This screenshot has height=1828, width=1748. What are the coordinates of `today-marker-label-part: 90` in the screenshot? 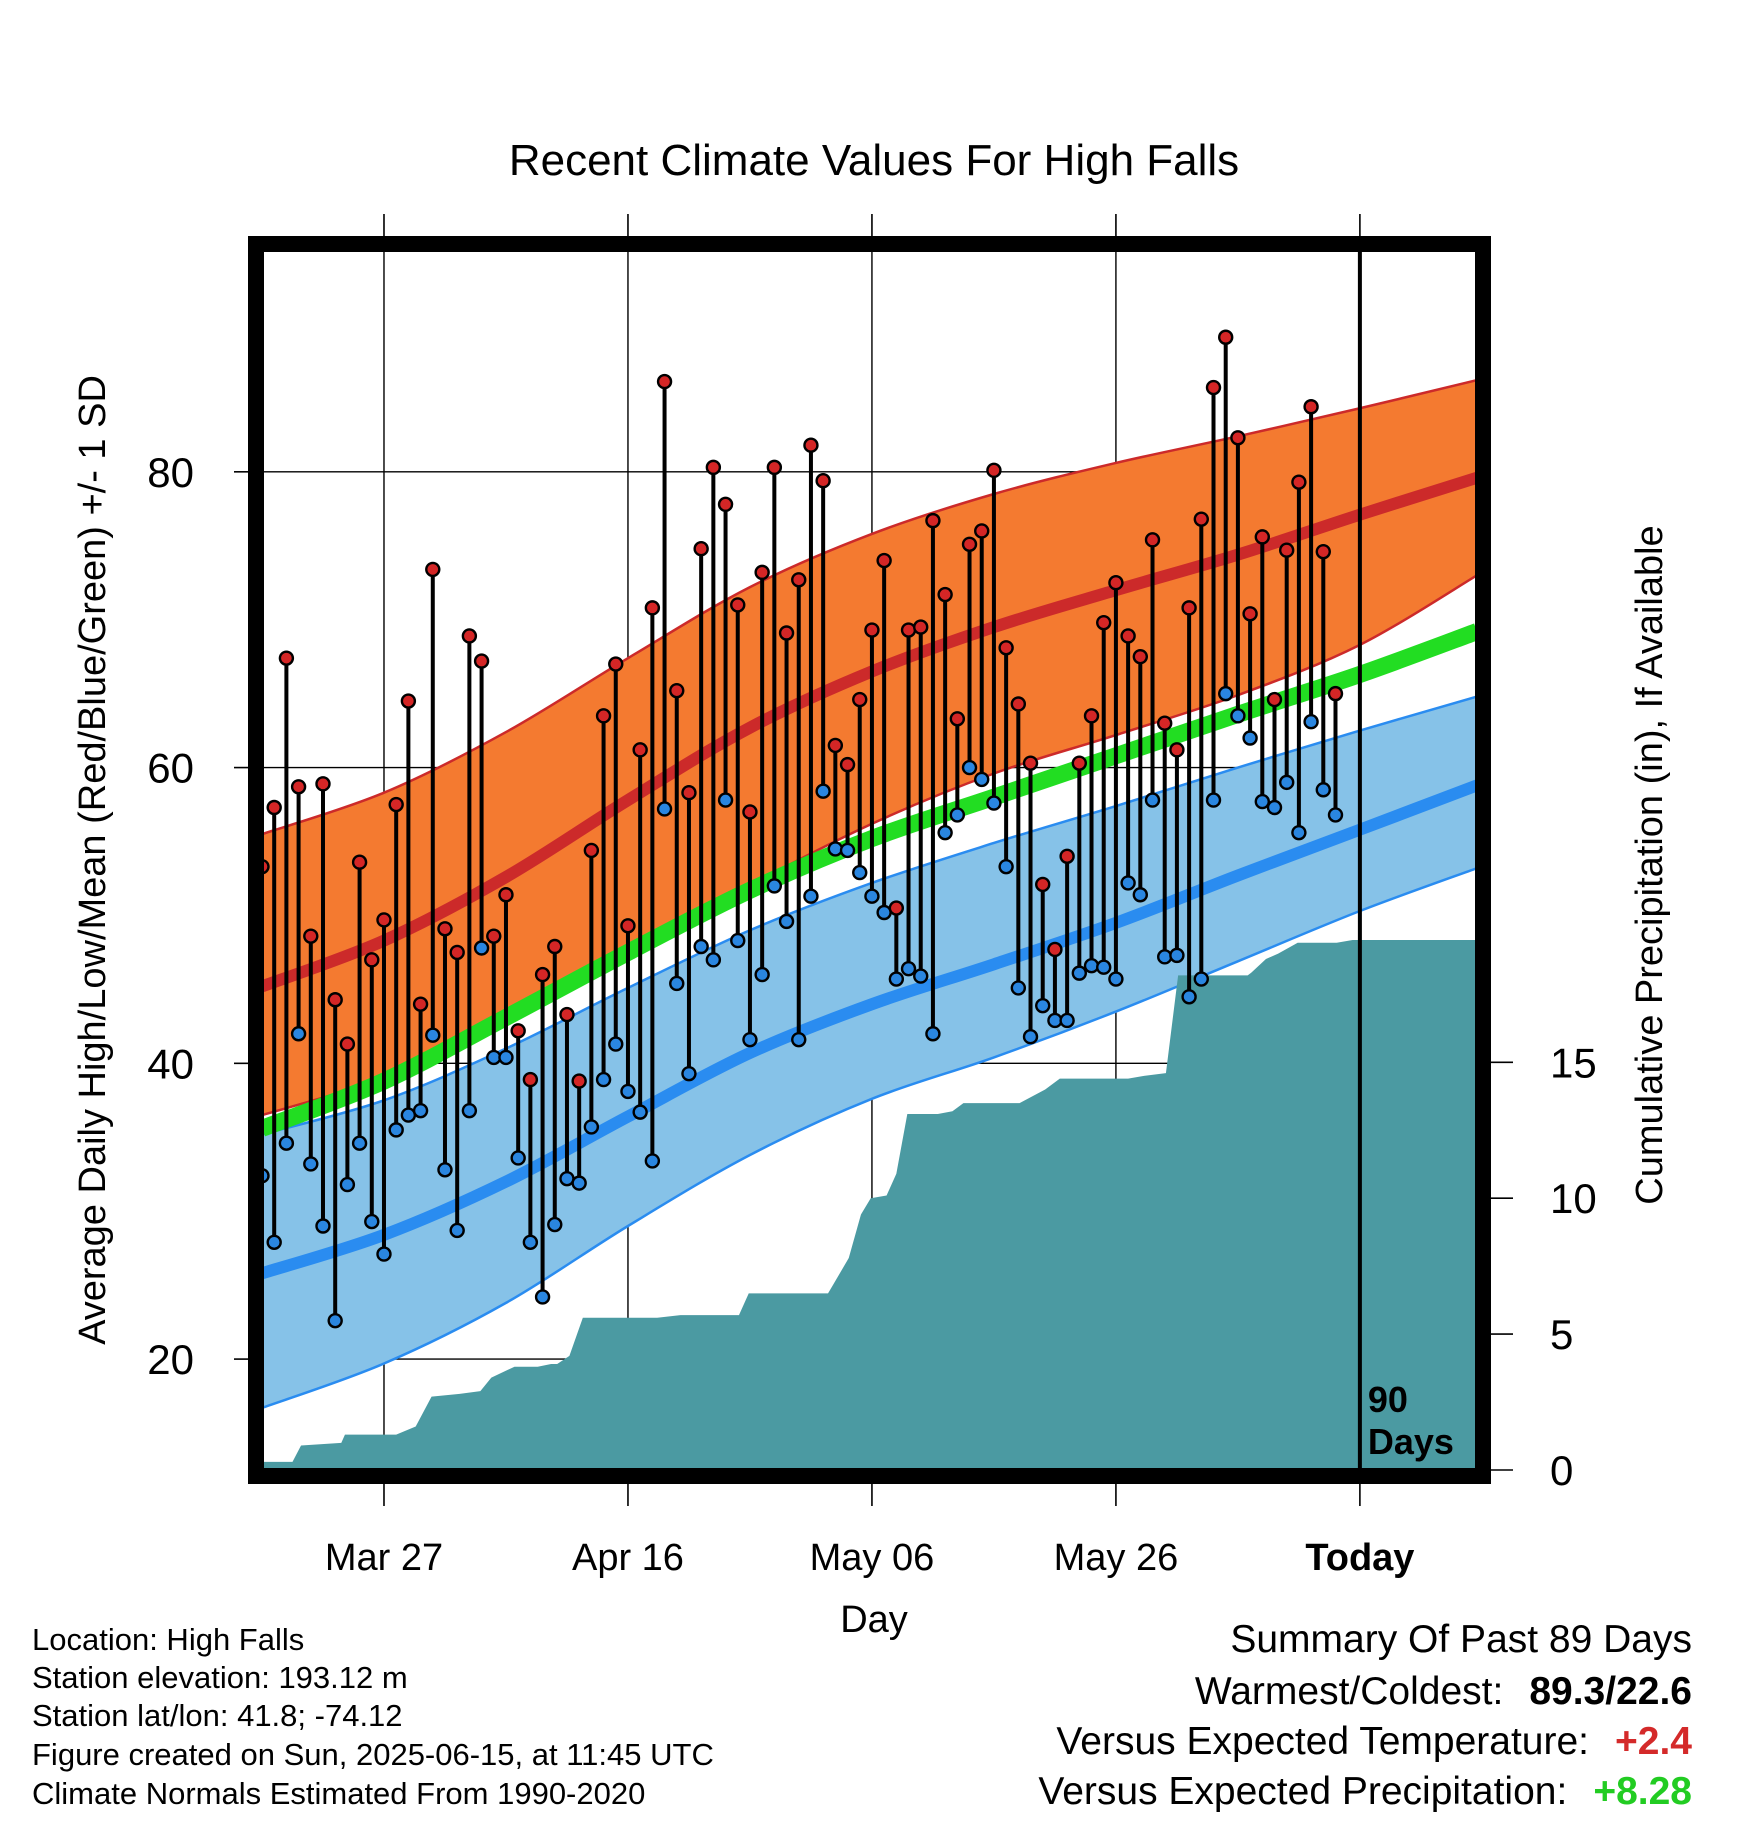 It's located at (1388, 1399).